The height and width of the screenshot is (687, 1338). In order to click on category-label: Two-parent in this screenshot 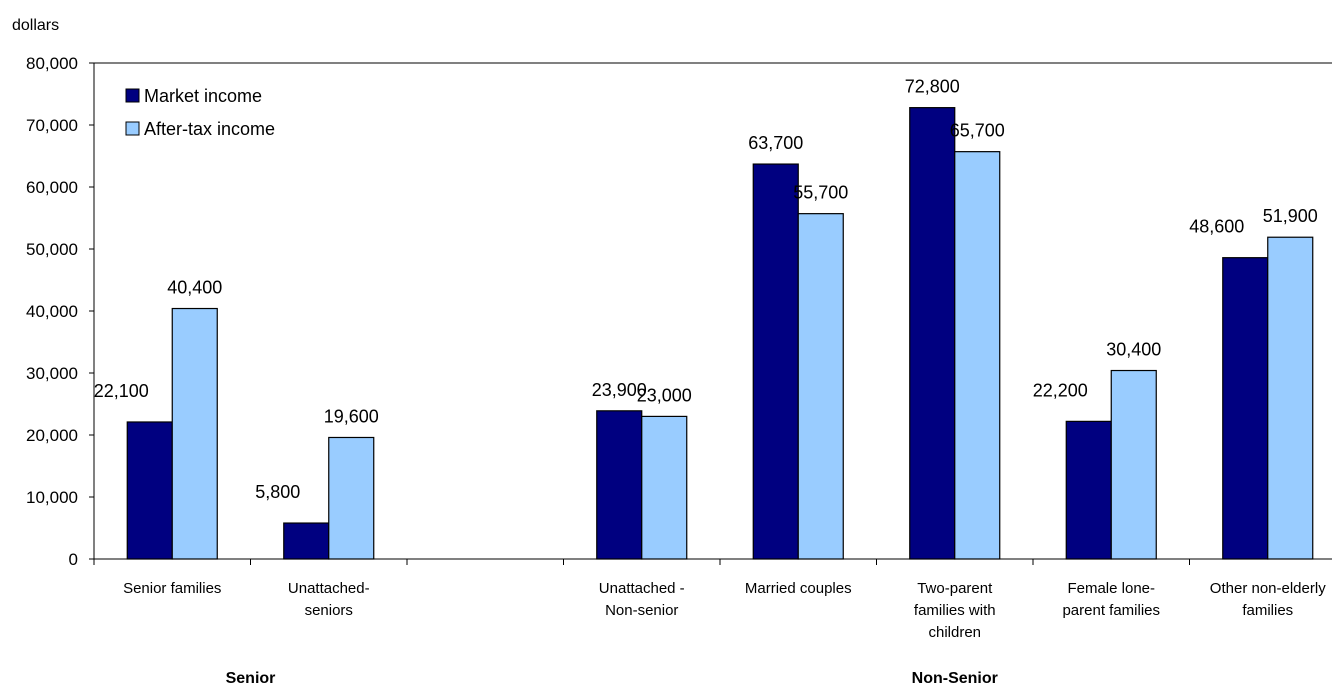, I will do `click(955, 588)`.